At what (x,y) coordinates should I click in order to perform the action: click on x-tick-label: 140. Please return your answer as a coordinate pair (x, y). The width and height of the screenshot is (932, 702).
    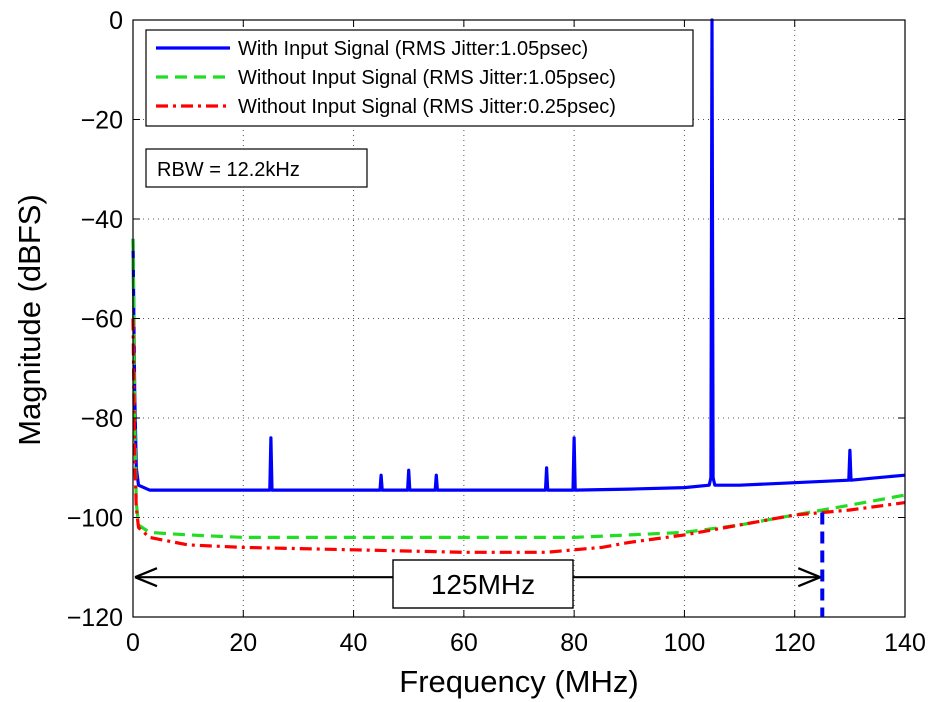
    Looking at the image, I should click on (905, 643).